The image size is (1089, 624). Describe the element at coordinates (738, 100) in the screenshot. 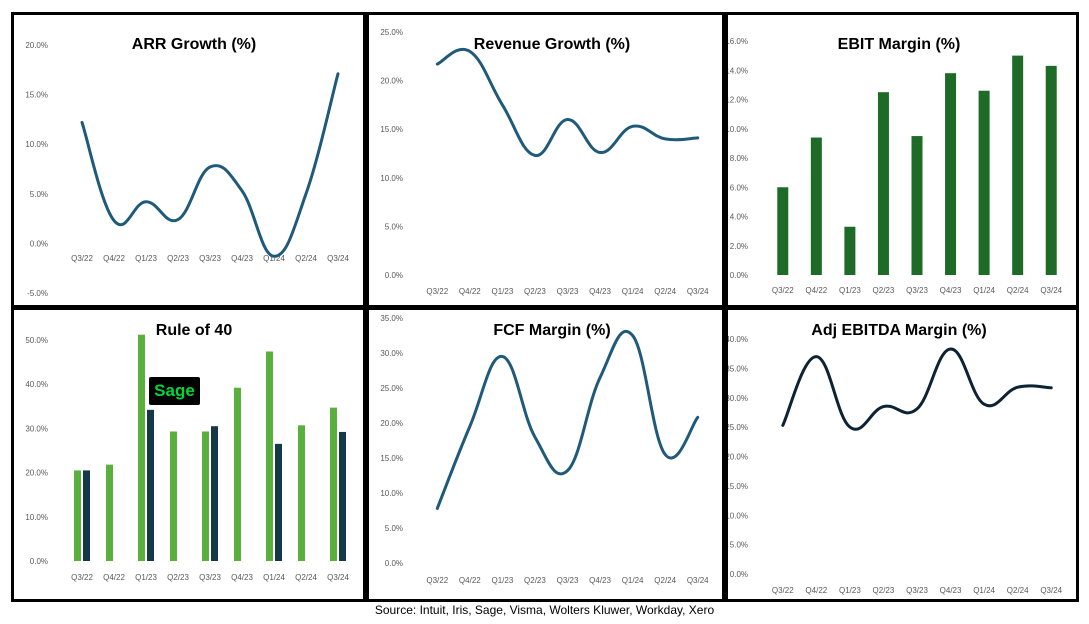

I see `y-tick-label: 12.0%` at that location.